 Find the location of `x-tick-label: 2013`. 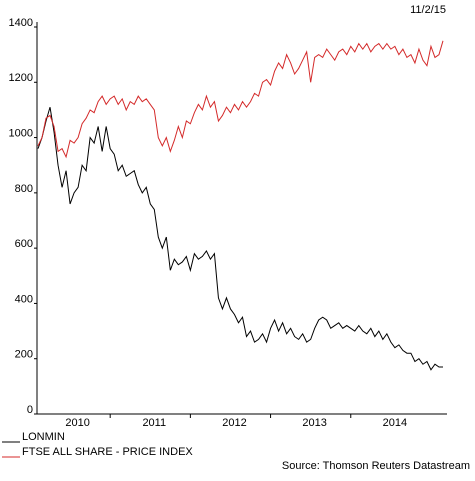

x-tick-label: 2013 is located at coordinates (314, 423).